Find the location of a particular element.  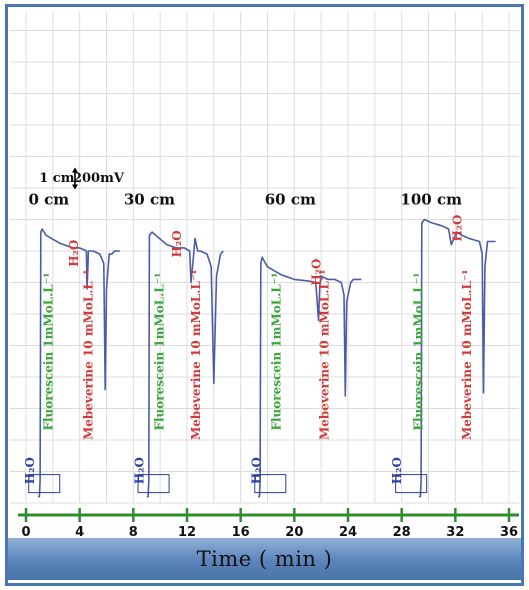

scale-bar-value: 200mV is located at coordinates (99, 178).